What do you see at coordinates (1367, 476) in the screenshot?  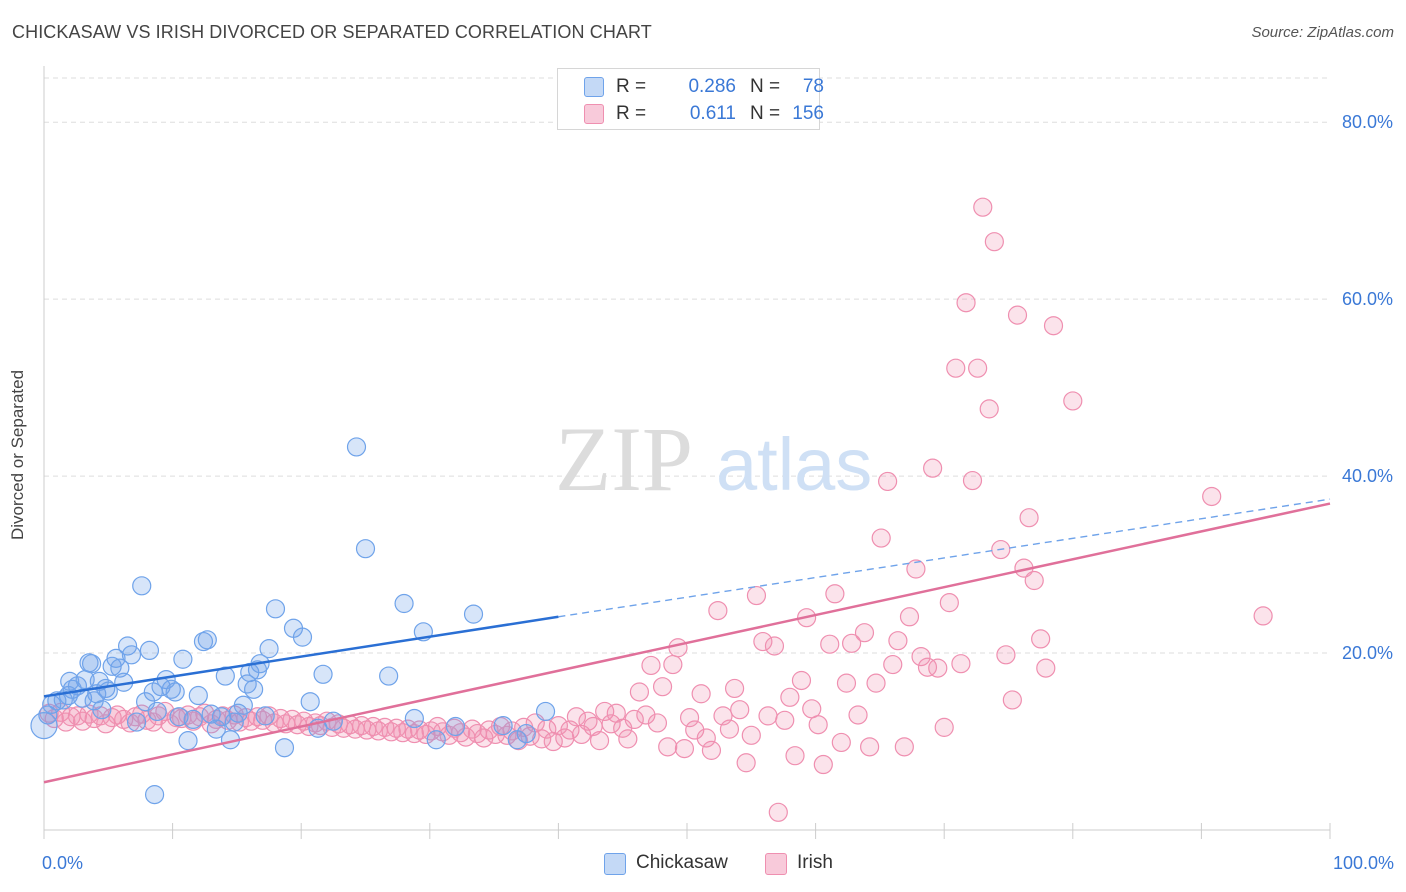 I see `y-tick-label-1: 40.0%` at bounding box center [1367, 476].